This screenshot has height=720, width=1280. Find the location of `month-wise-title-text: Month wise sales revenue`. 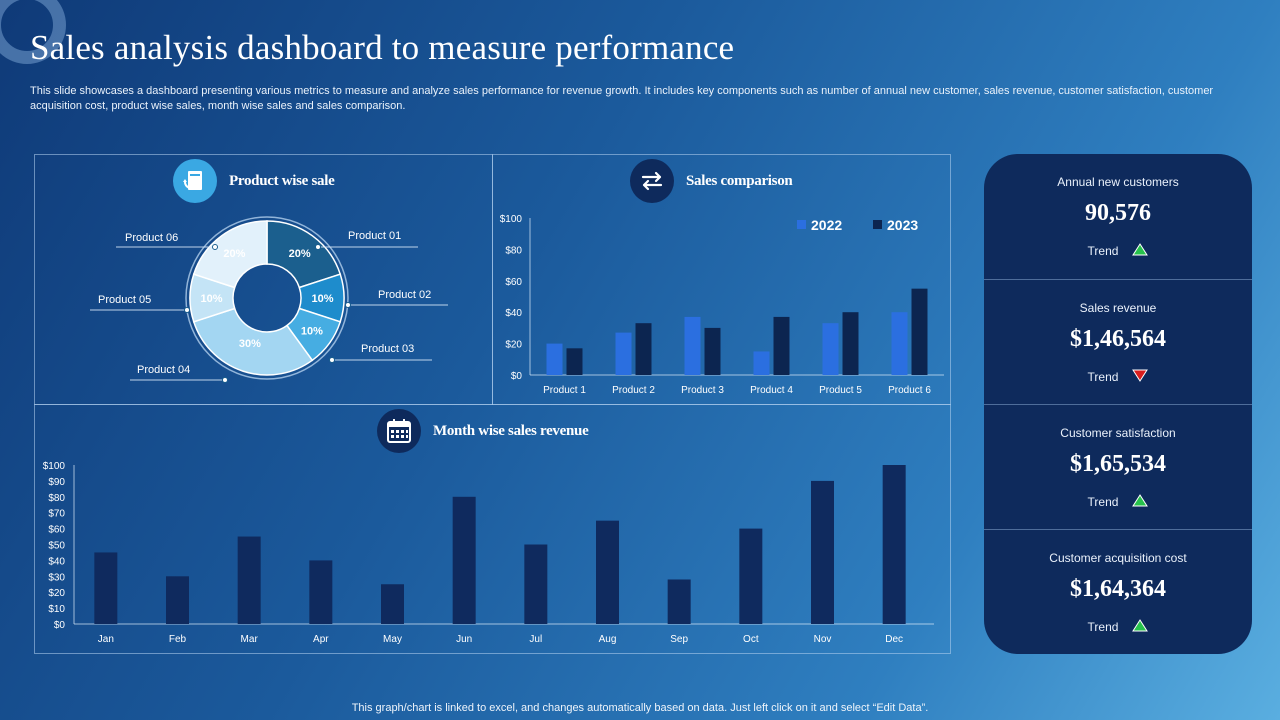

month-wise-title-text: Month wise sales revenue is located at coordinates (511, 430).